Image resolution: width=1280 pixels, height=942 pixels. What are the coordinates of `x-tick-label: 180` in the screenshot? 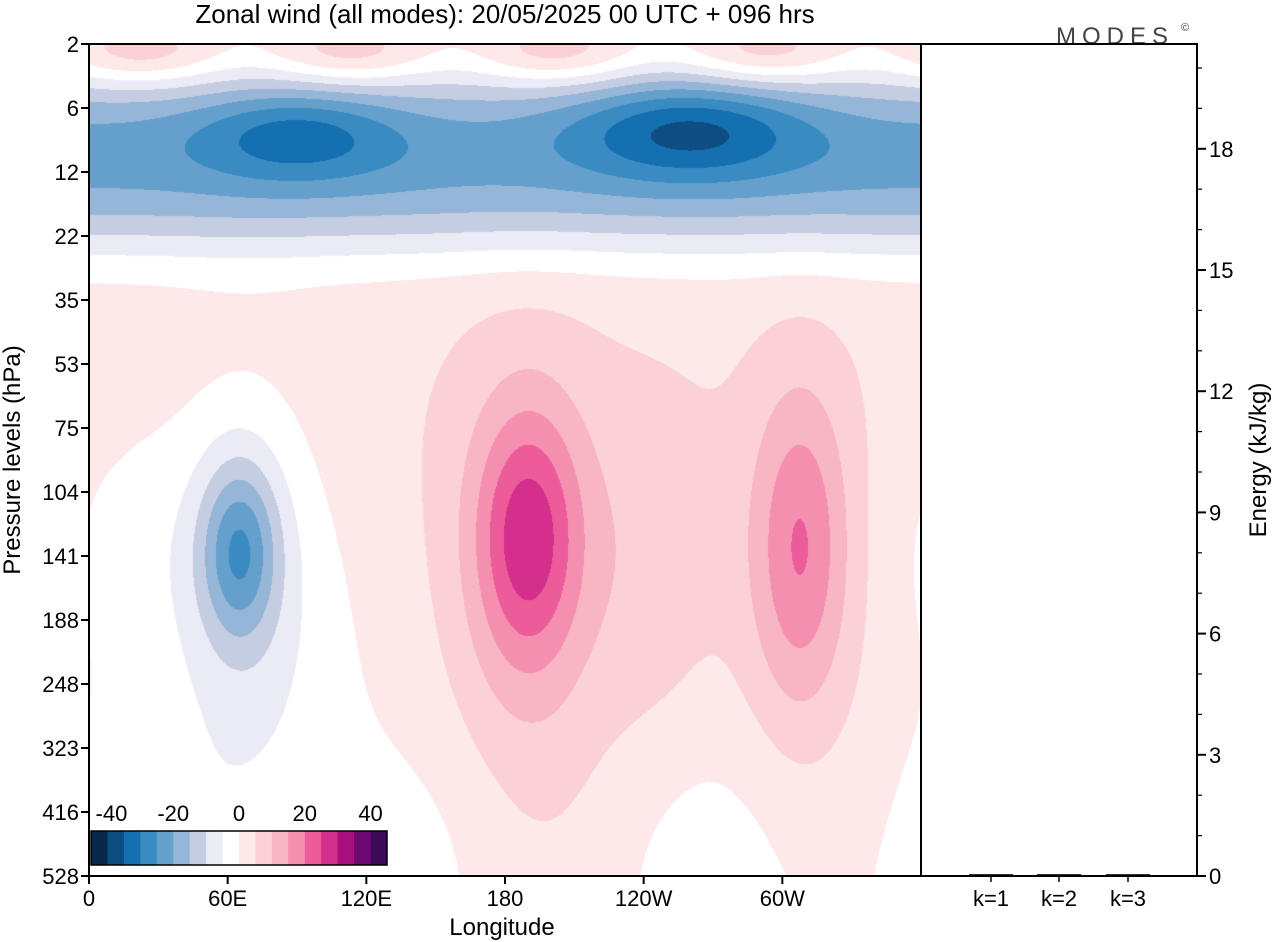 It's located at (505, 898).